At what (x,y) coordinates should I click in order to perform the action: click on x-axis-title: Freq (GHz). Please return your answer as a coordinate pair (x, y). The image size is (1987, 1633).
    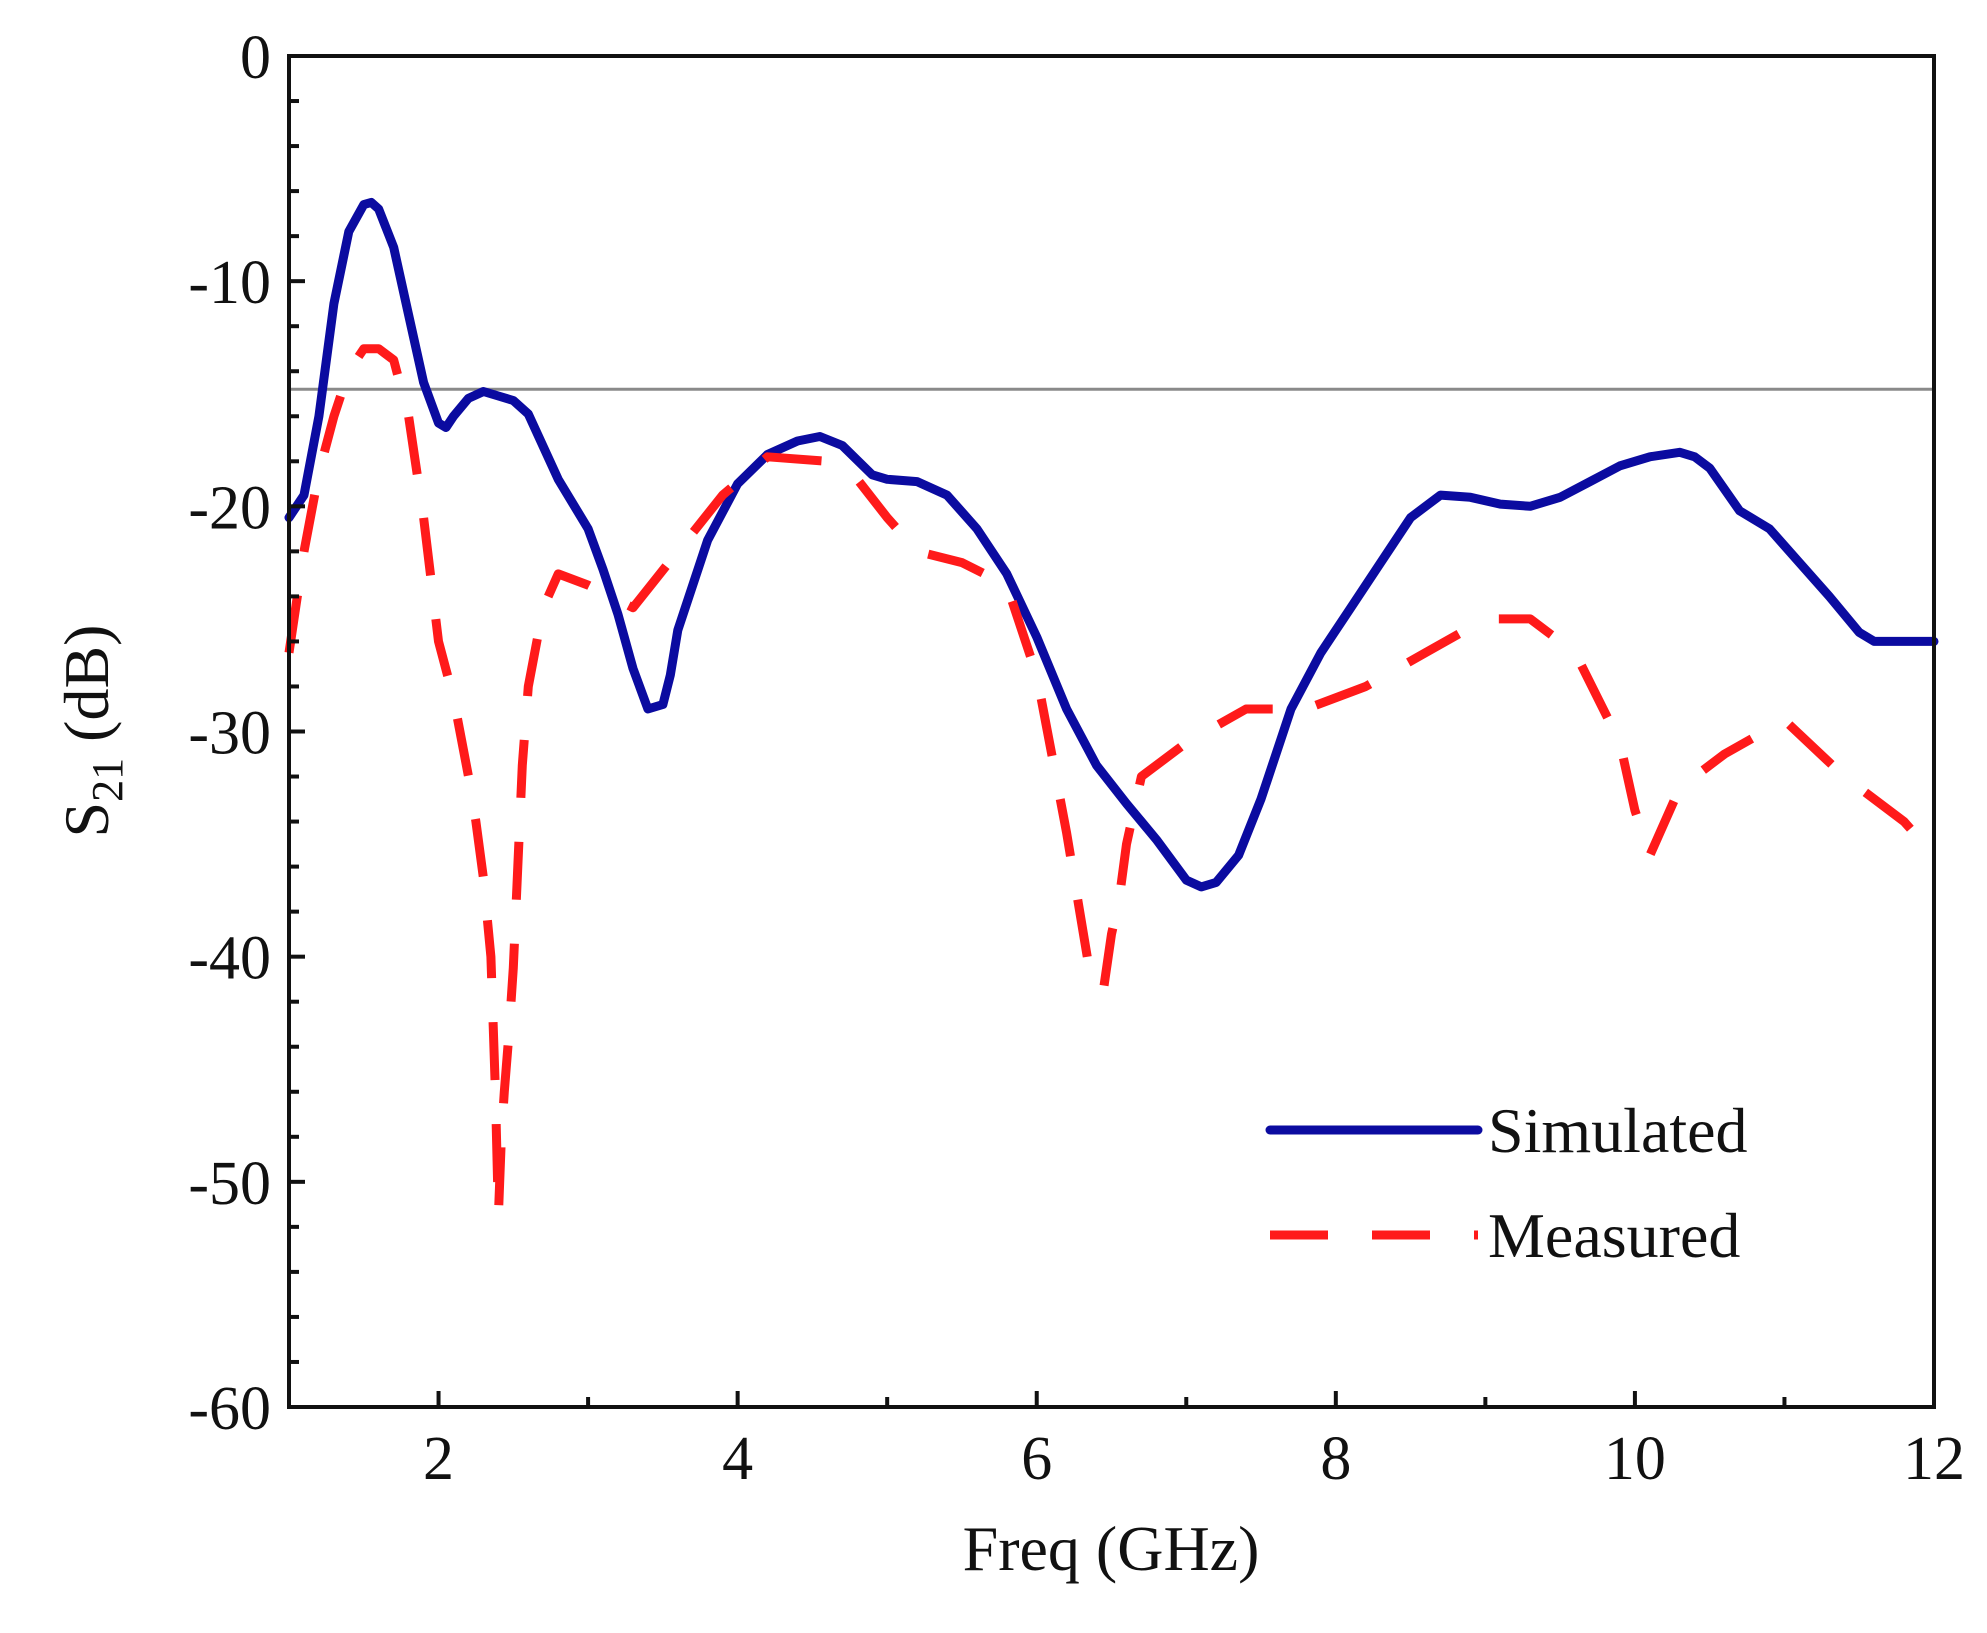
    Looking at the image, I should click on (1111, 1548).